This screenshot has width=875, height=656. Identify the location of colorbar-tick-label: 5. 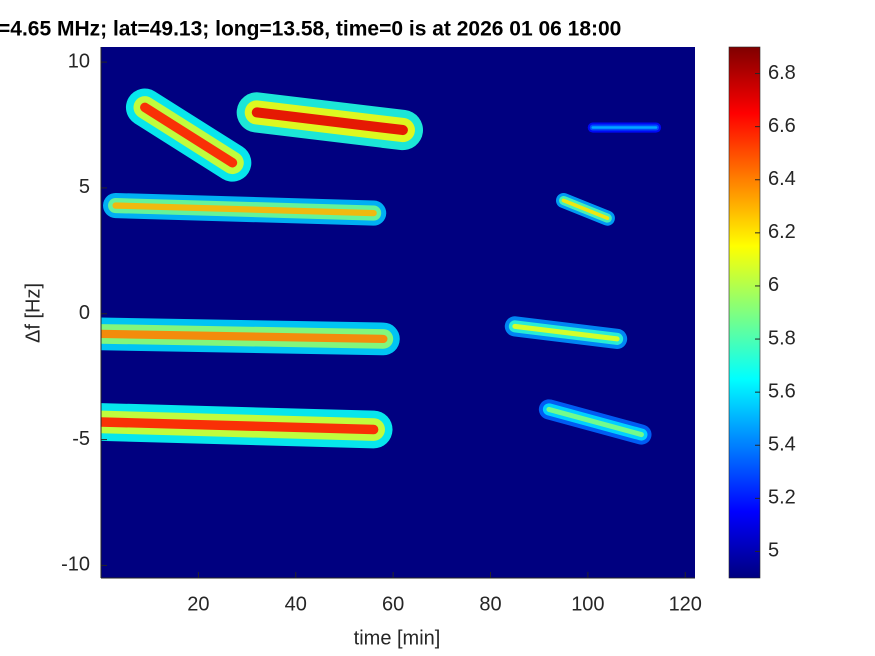
(773, 551).